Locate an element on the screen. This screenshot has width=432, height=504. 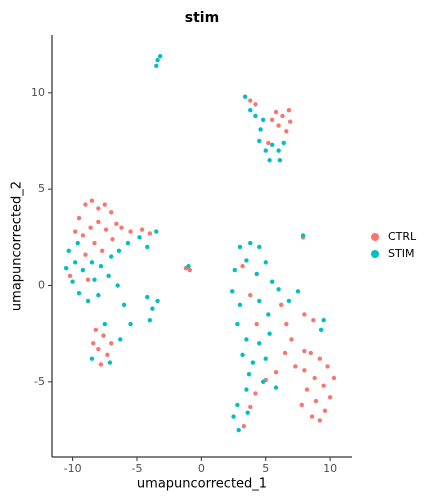
y-tick-label: 0 is located at coordinates (41, 285).